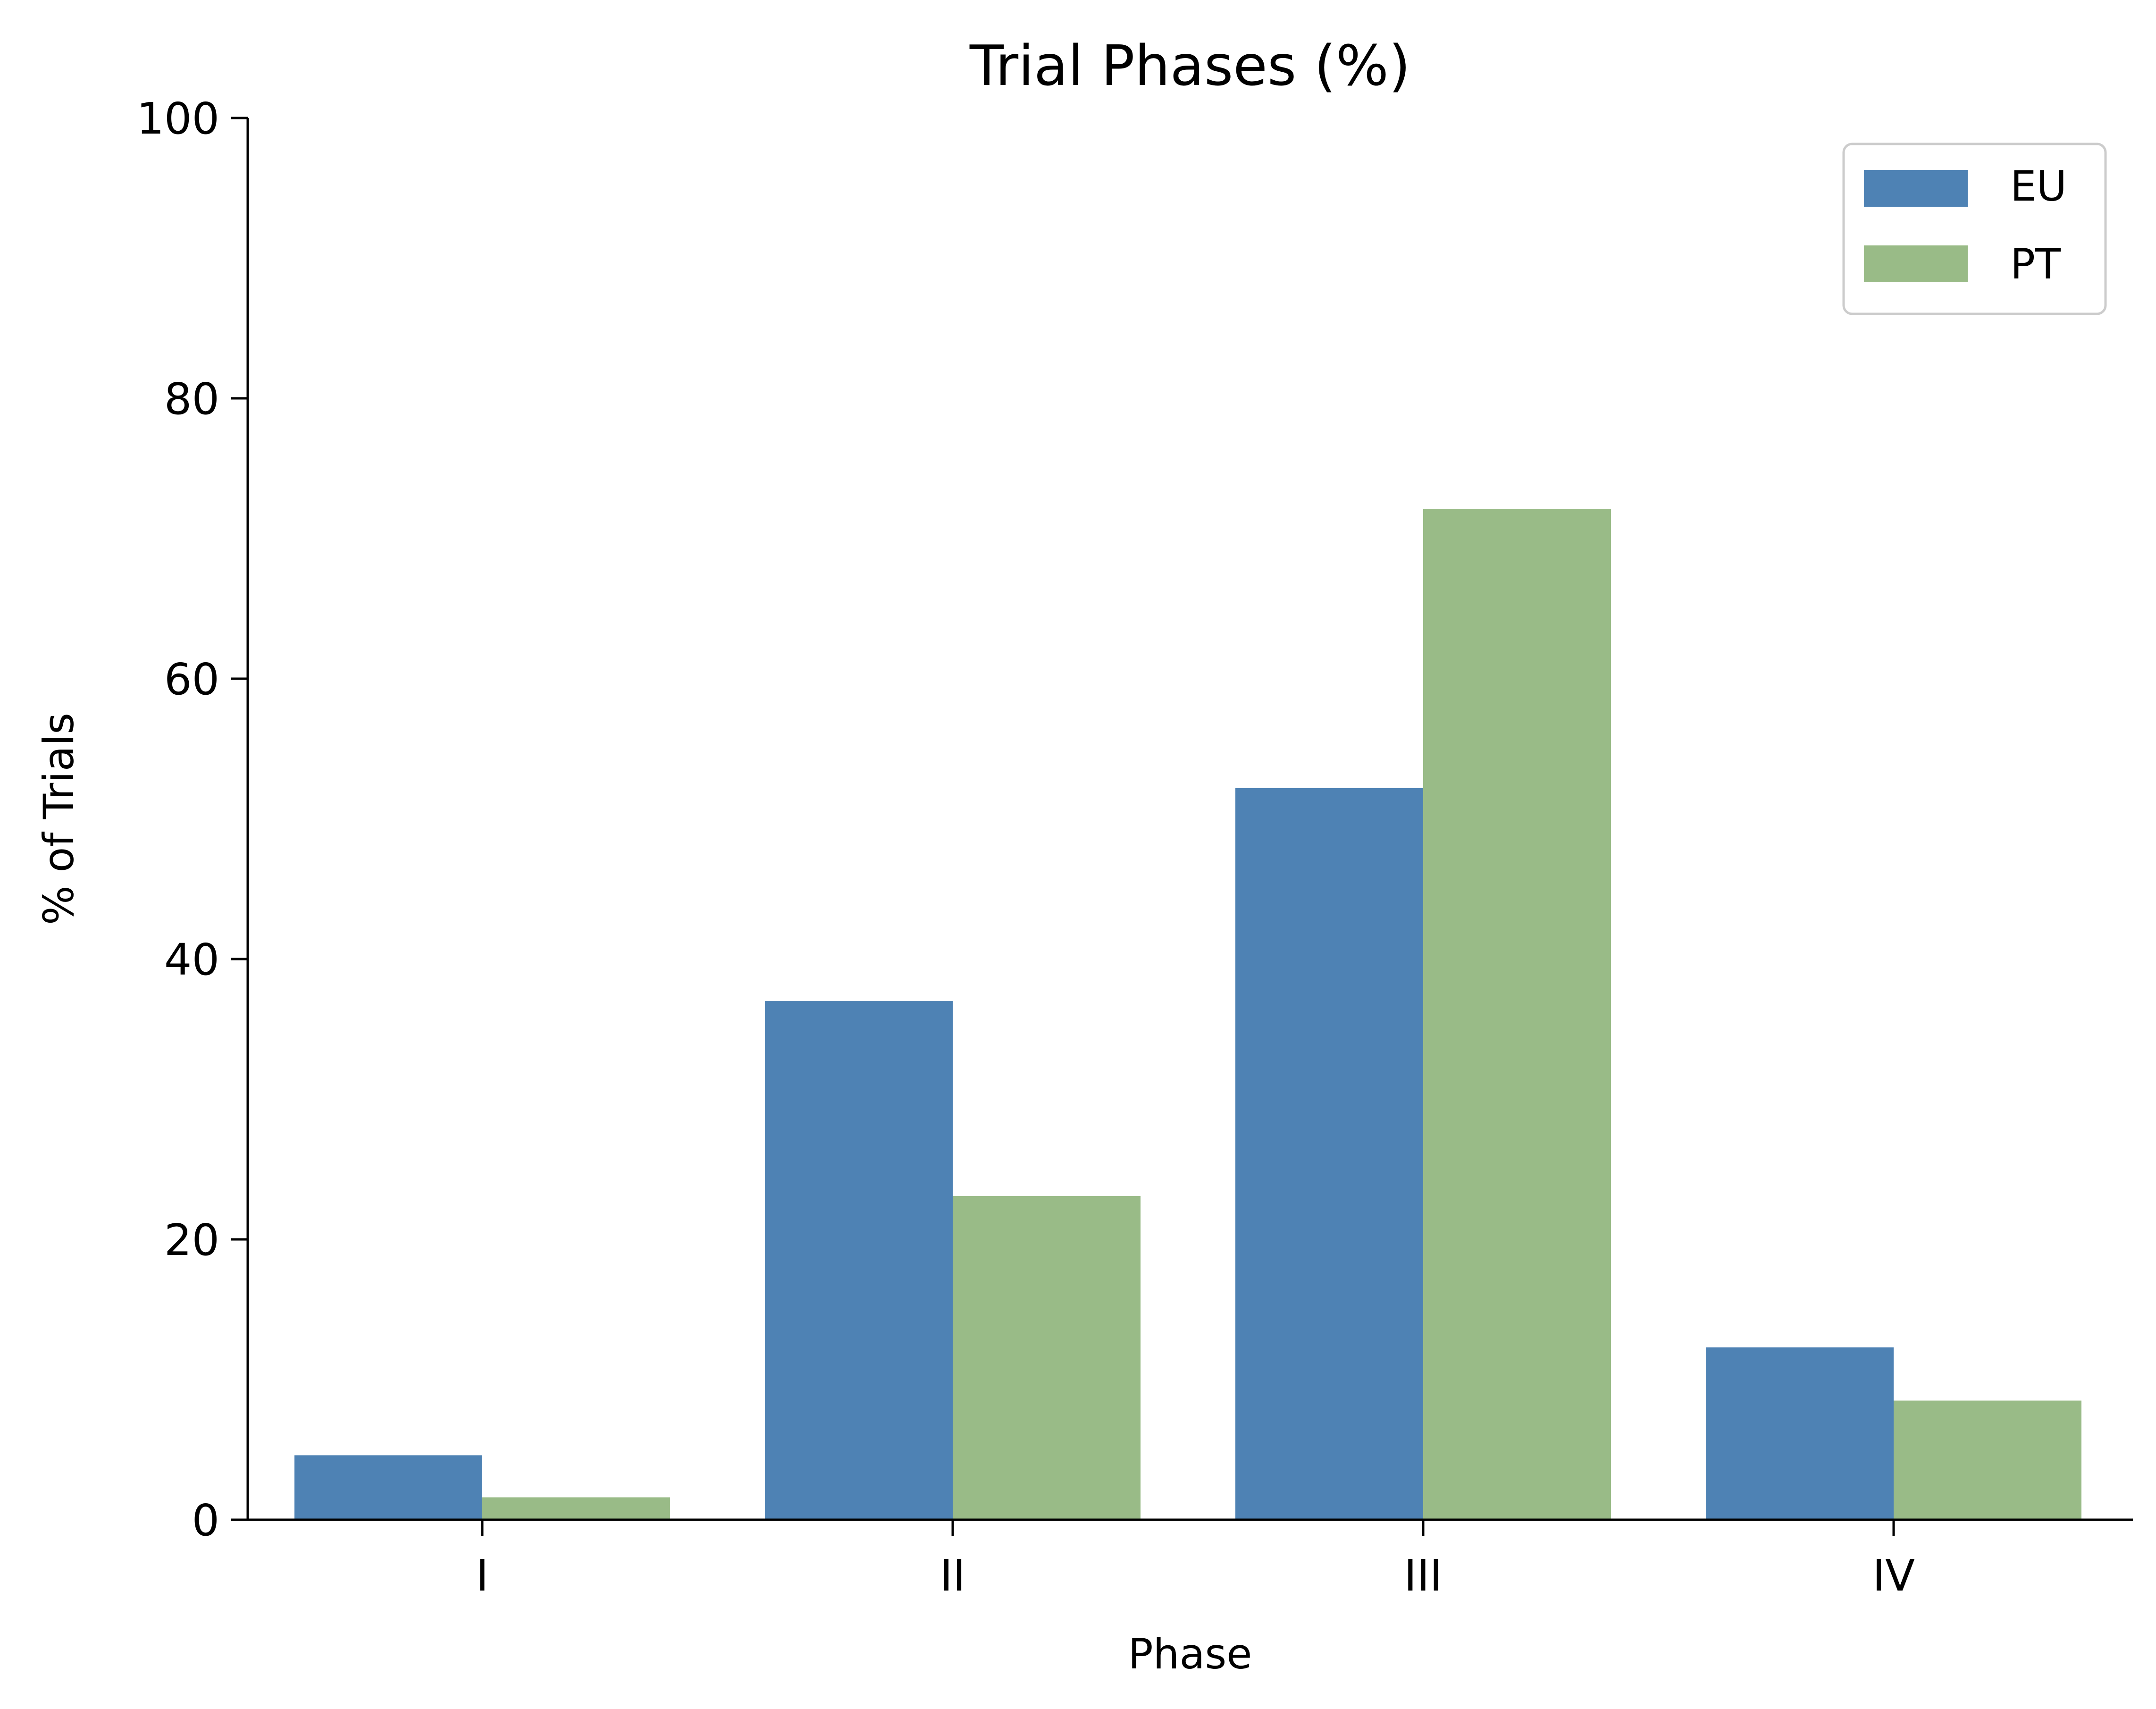 The image size is (2156, 1709). Describe the element at coordinates (177, 118) in the screenshot. I see `y-tick-label: 100` at that location.